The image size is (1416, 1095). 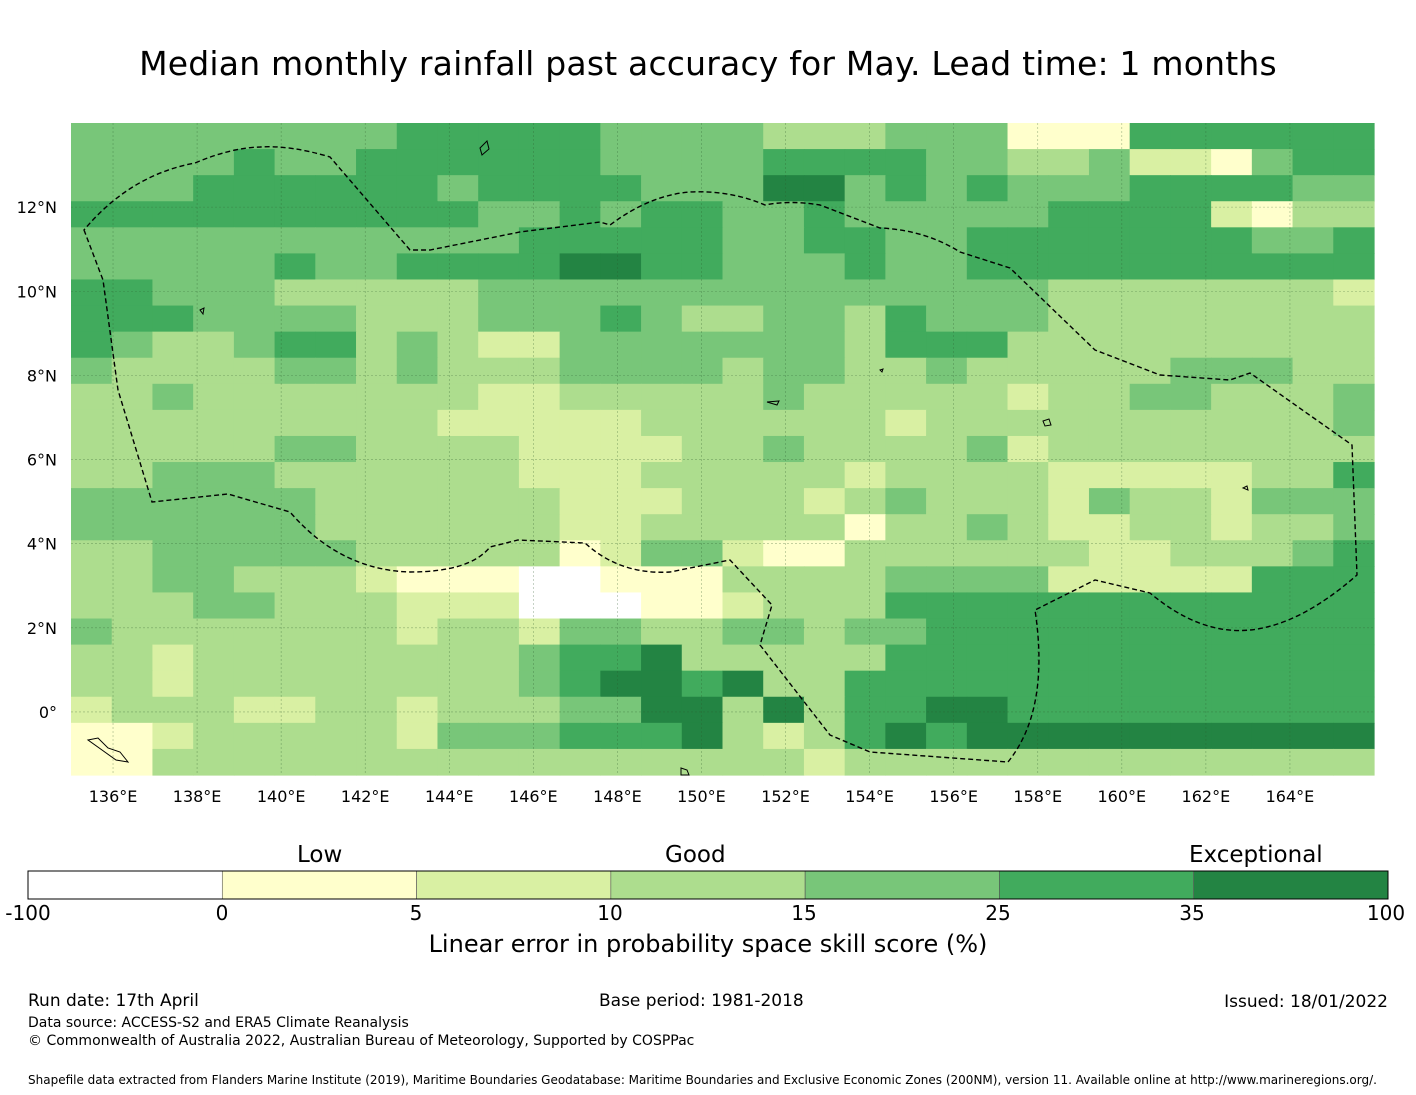 What do you see at coordinates (701, 1001) in the screenshot?
I see `base-period: Base period: 1981-2018` at bounding box center [701, 1001].